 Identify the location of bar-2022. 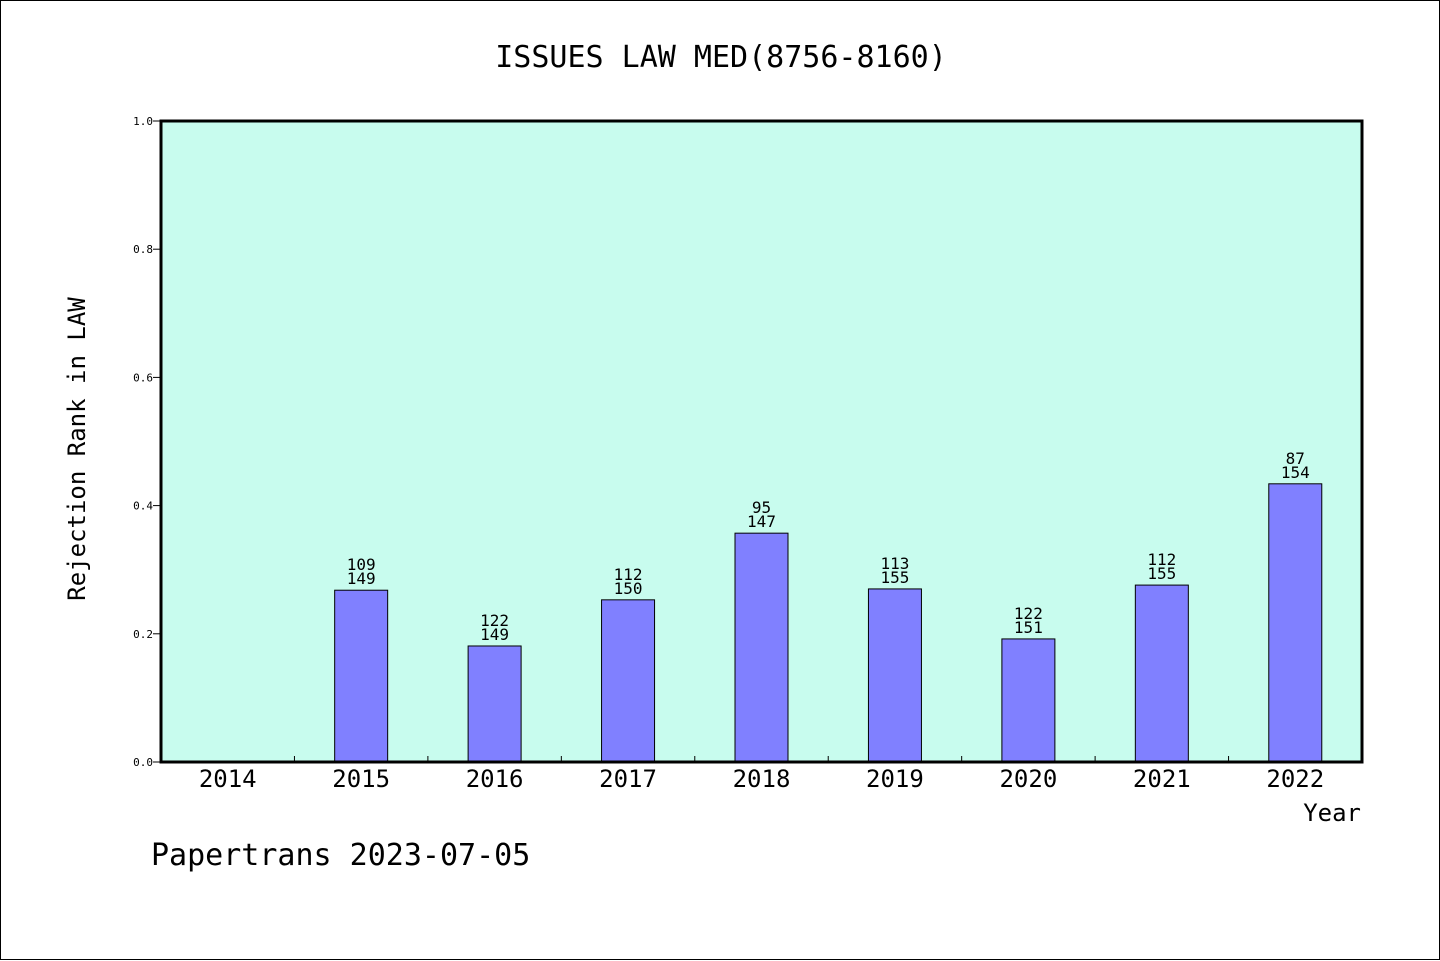
(1295, 623).